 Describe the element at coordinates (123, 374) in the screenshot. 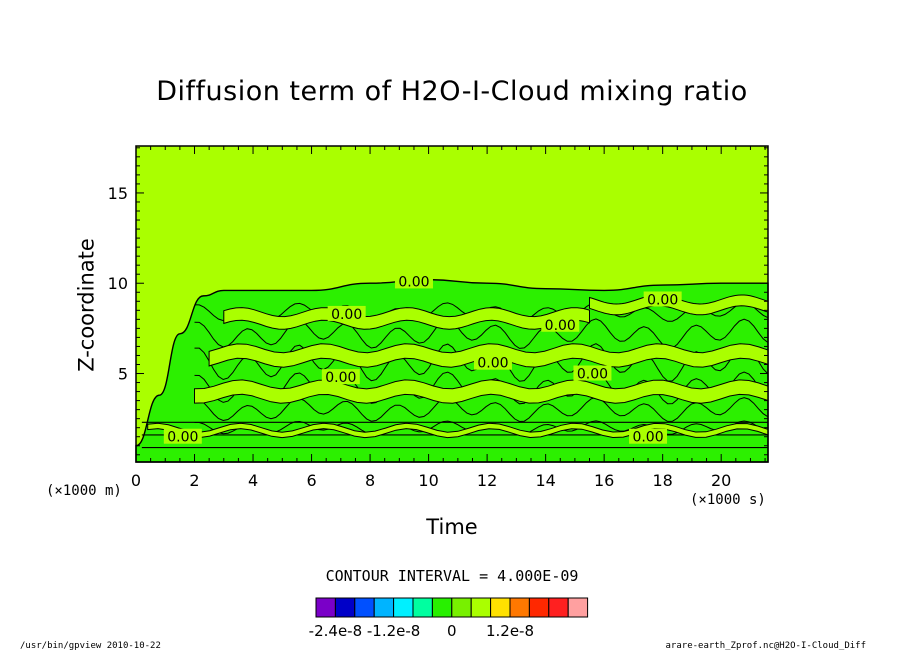

I see `y-tick-label: 5` at that location.